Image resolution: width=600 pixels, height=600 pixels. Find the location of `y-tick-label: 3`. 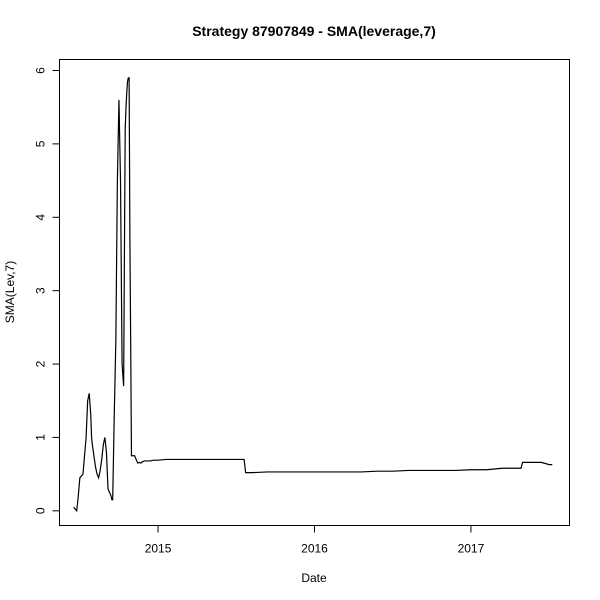

y-tick-label: 3 is located at coordinates (41, 290).